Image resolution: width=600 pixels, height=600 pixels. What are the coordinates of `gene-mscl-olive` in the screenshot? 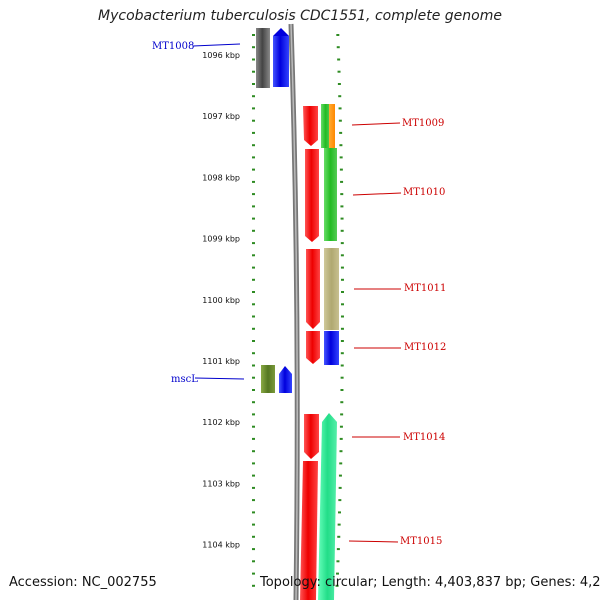 It's located at (268, 379).